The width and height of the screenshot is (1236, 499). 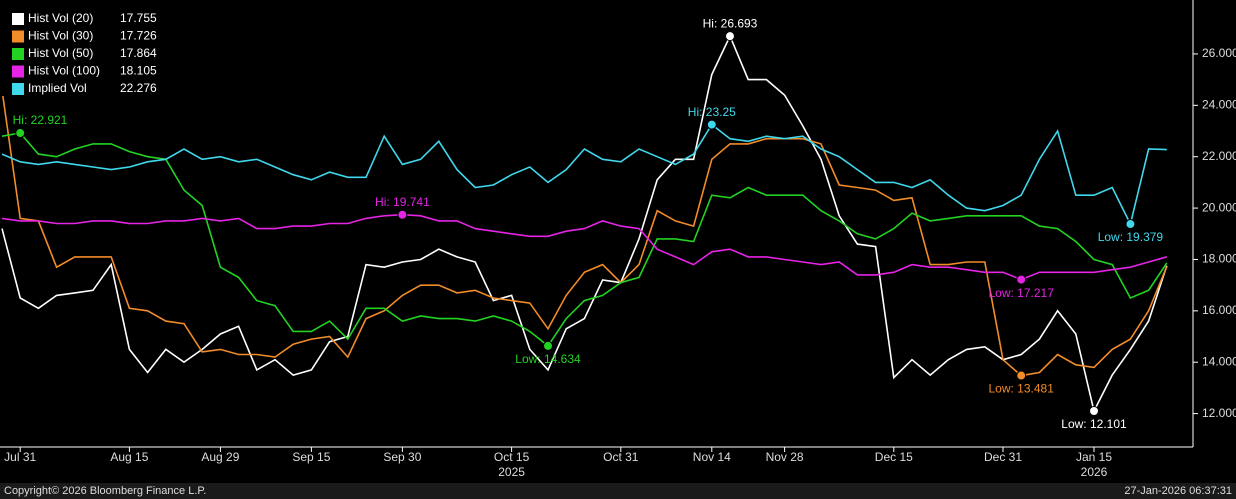 What do you see at coordinates (548, 359) in the screenshot?
I see `extreme-label: Low: 14.634` at bounding box center [548, 359].